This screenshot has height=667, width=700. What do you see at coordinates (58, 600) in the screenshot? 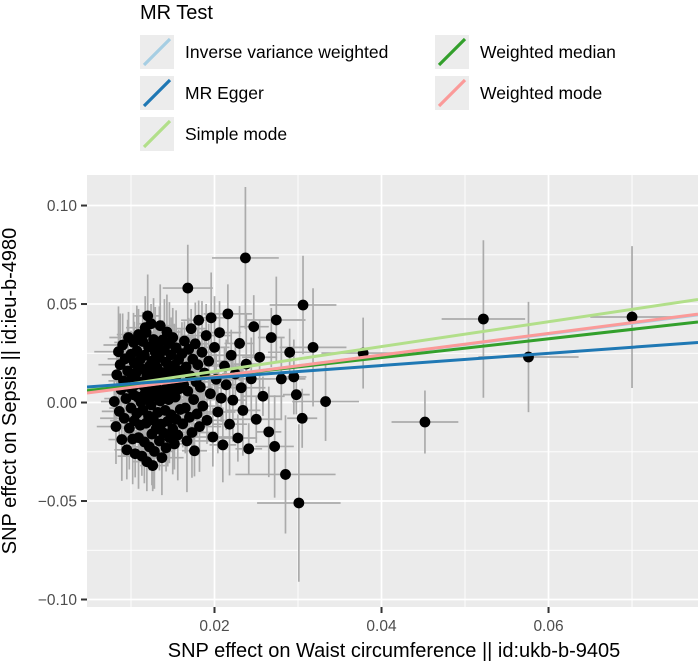
I see `y-tick-label: −0.10` at bounding box center [58, 600].